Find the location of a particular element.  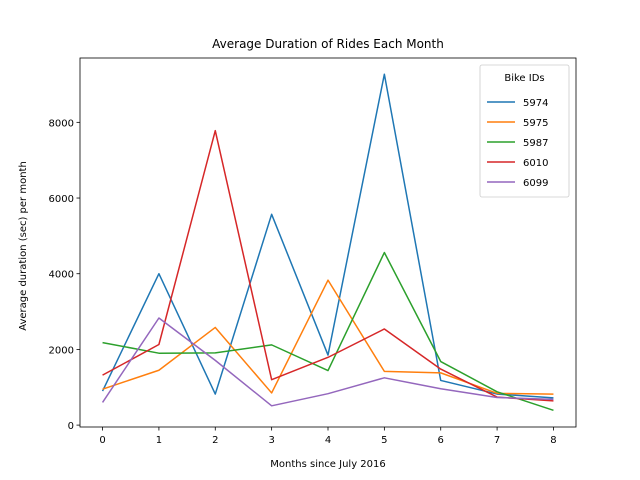

legend-box is located at coordinates (524, 131).